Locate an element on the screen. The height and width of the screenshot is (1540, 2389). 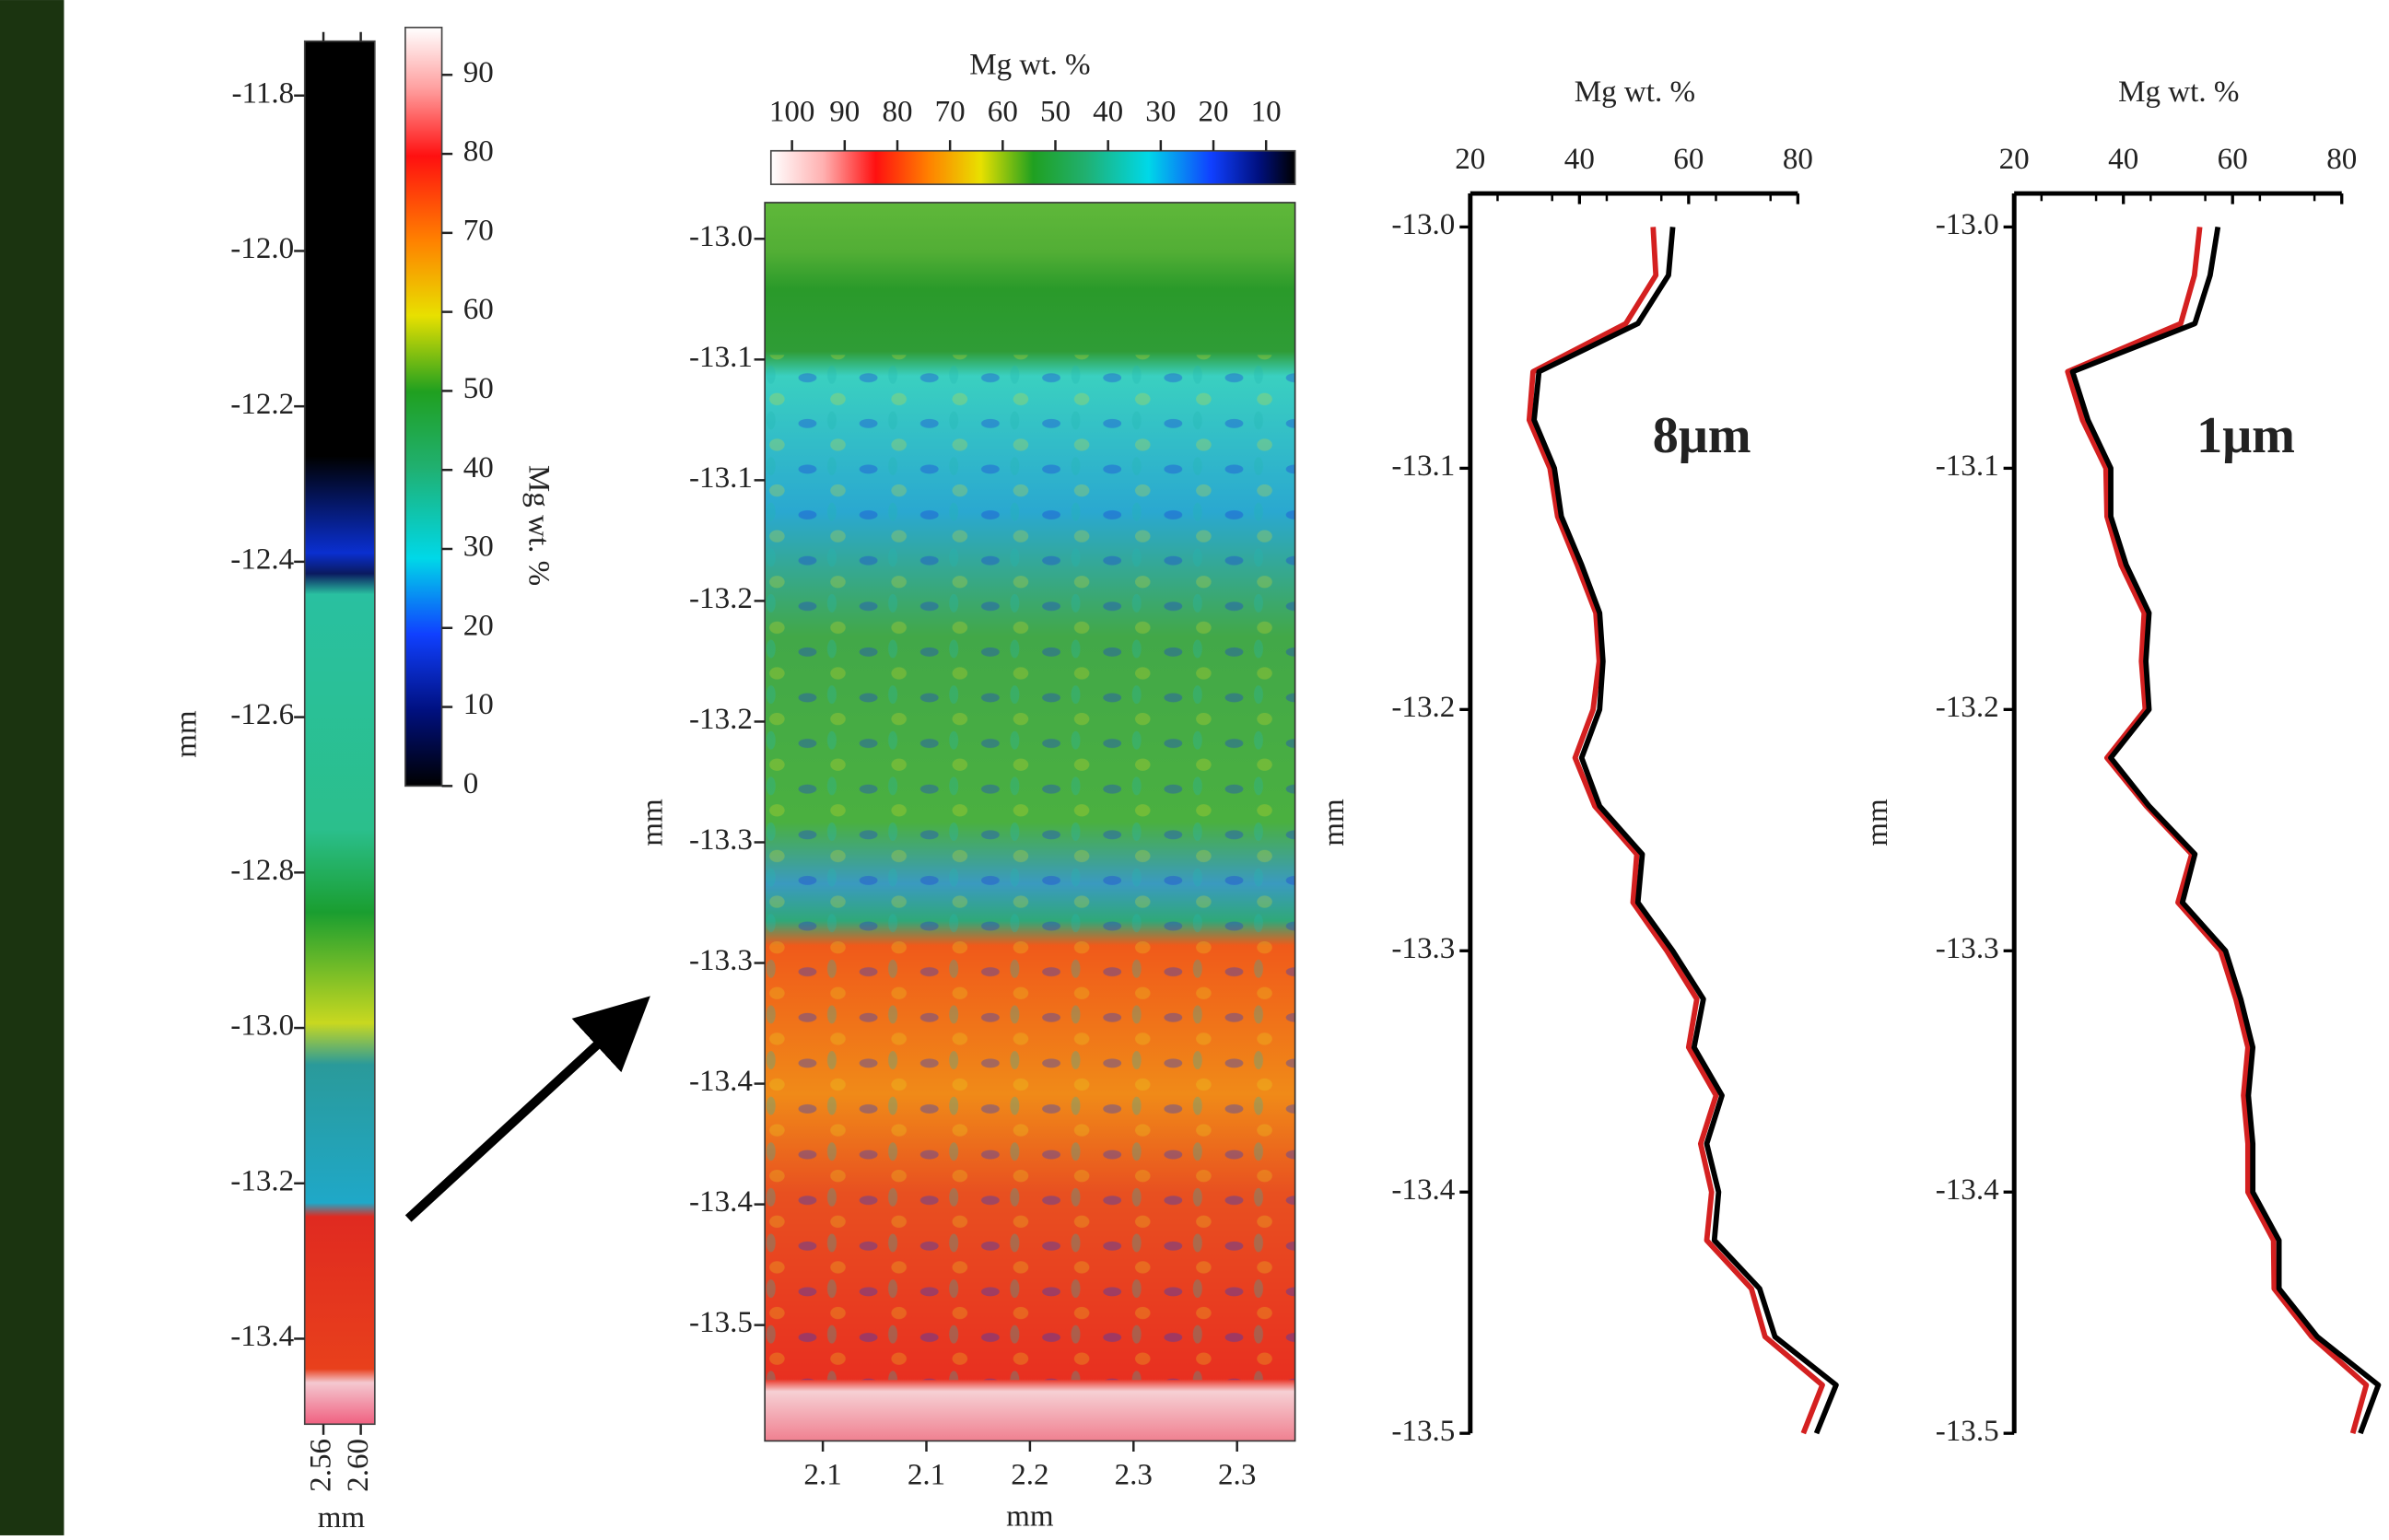
y-tick-label: -12.8 is located at coordinates (262, 870).